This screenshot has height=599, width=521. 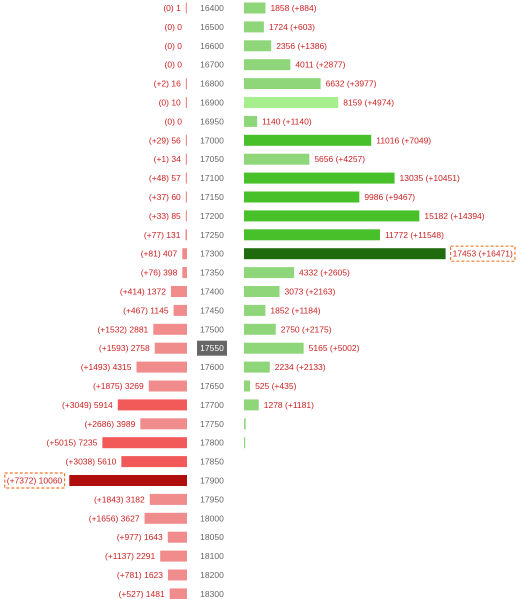 What do you see at coordinates (212, 405) in the screenshot?
I see `strike-label: 17700` at bounding box center [212, 405].